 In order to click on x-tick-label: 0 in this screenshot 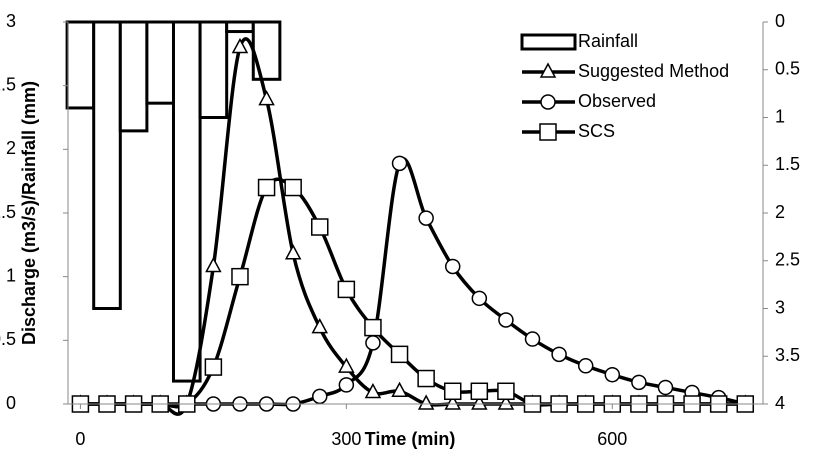, I will do `click(80, 439)`.